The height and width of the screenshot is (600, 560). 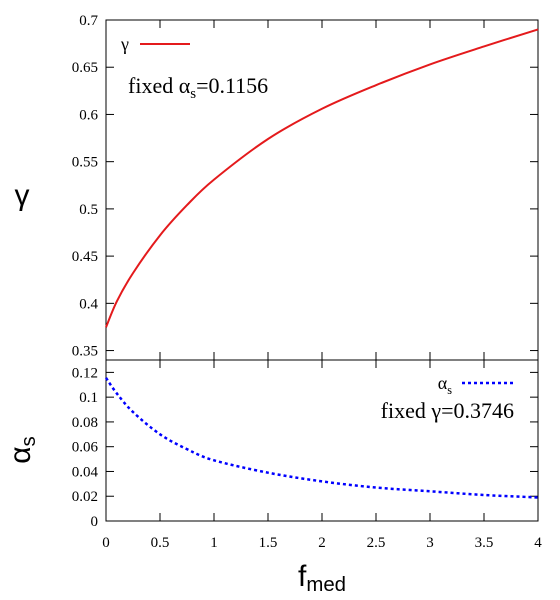 I want to click on legend-label-gamma: γ, so click(x=124, y=44).